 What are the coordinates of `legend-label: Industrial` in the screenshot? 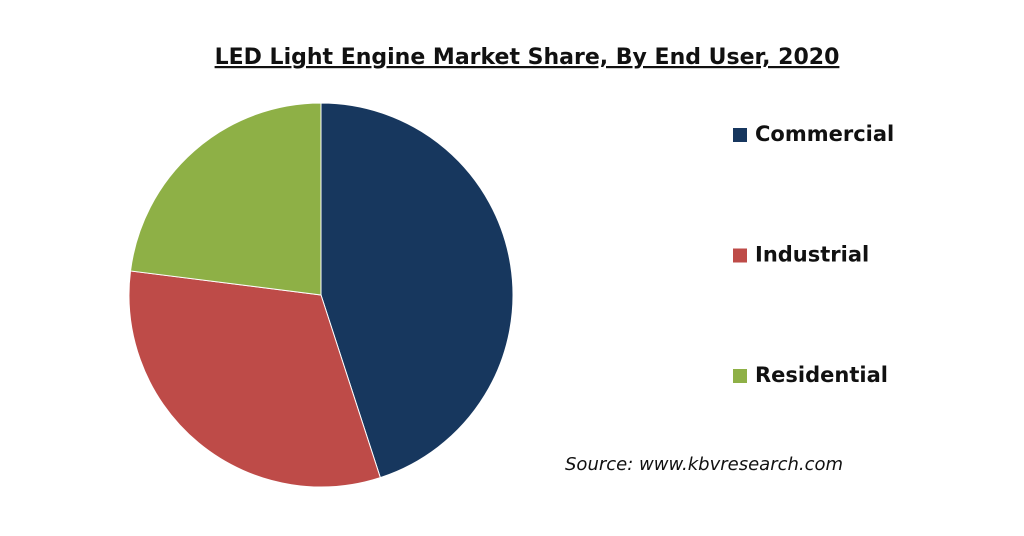 It's located at (812, 255).